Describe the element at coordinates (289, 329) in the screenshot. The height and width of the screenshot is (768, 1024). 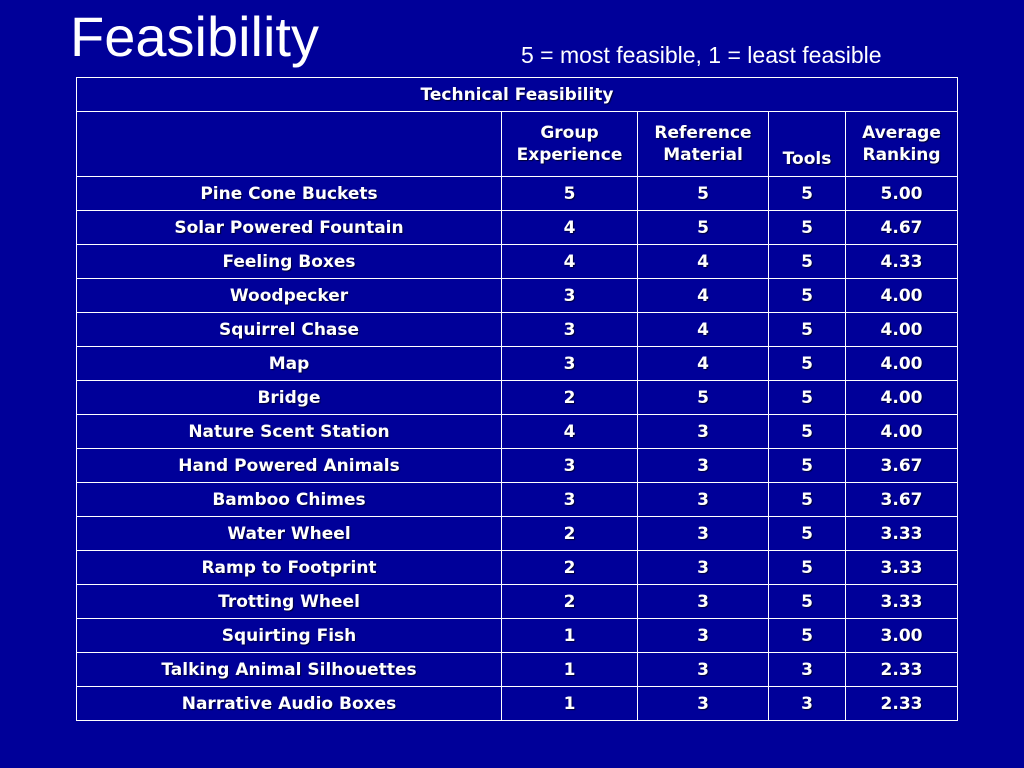
I see `cell-name: Squirrel Chase` at that location.